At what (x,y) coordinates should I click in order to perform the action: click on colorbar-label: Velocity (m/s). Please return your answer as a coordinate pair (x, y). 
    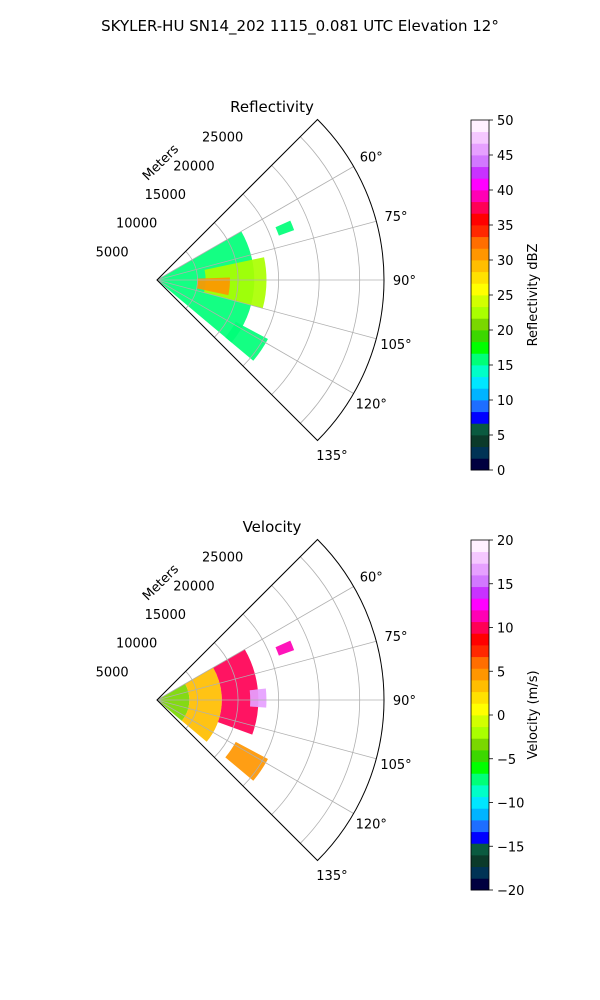
    Looking at the image, I should click on (533, 714).